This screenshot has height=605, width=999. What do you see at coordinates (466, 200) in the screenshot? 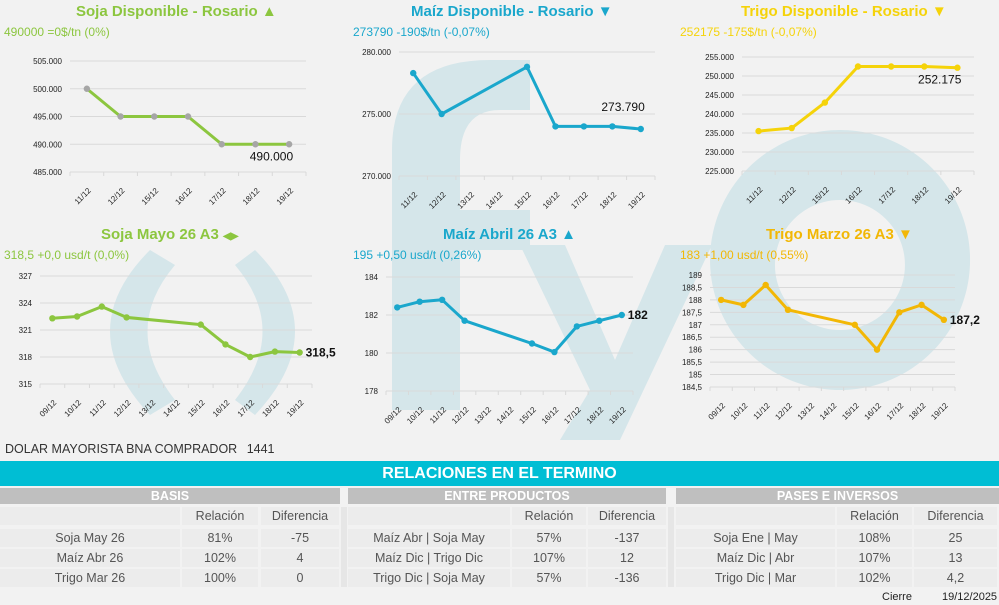
I see `x-tick-label: 13/12` at bounding box center [466, 200].